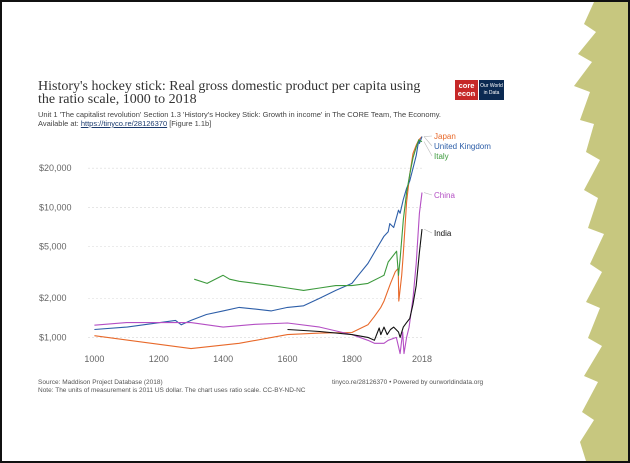 The width and height of the screenshot is (630, 463). I want to click on end-label-japan: Japan, so click(445, 136).